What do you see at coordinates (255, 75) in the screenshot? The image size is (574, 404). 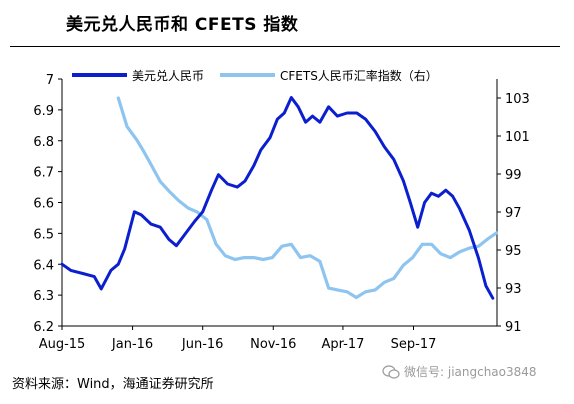 I see `legend: 美元兑人民币 CFETS人民币汇率指数（右）` at bounding box center [255, 75].